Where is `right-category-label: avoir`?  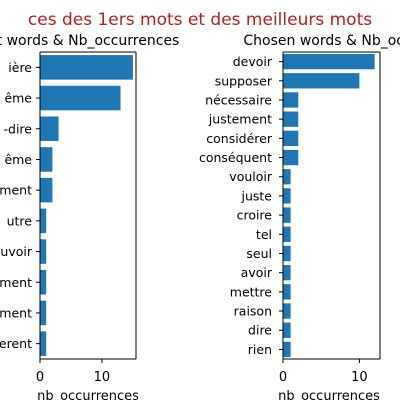 right-category-label: avoir is located at coordinates (257, 272).